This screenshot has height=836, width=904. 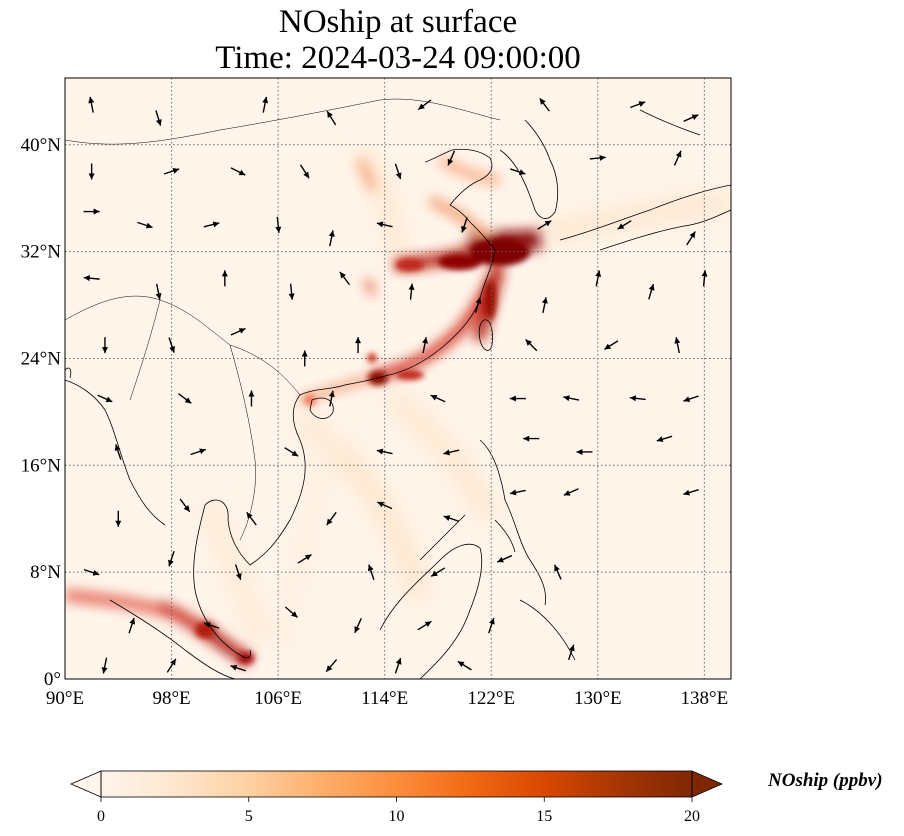 I want to click on malay-peninsula-coastline, so click(x=222, y=581).